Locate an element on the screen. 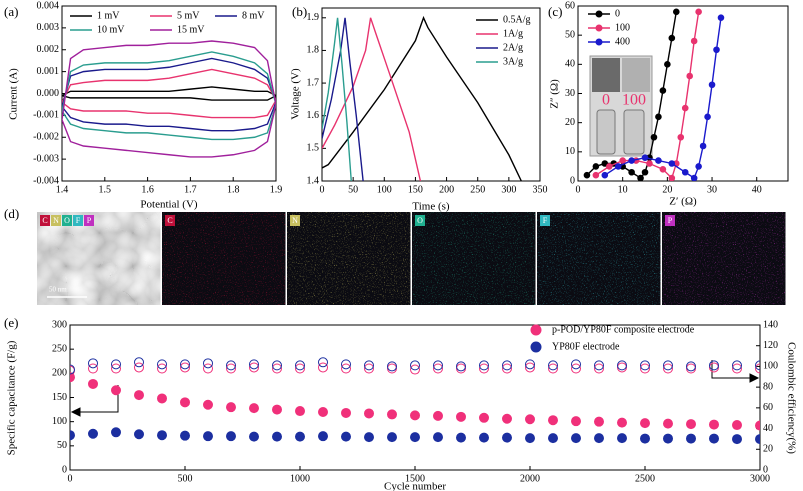 This screenshot has height=491, width=803. x-tick-label: 300 is located at coordinates (508, 189).